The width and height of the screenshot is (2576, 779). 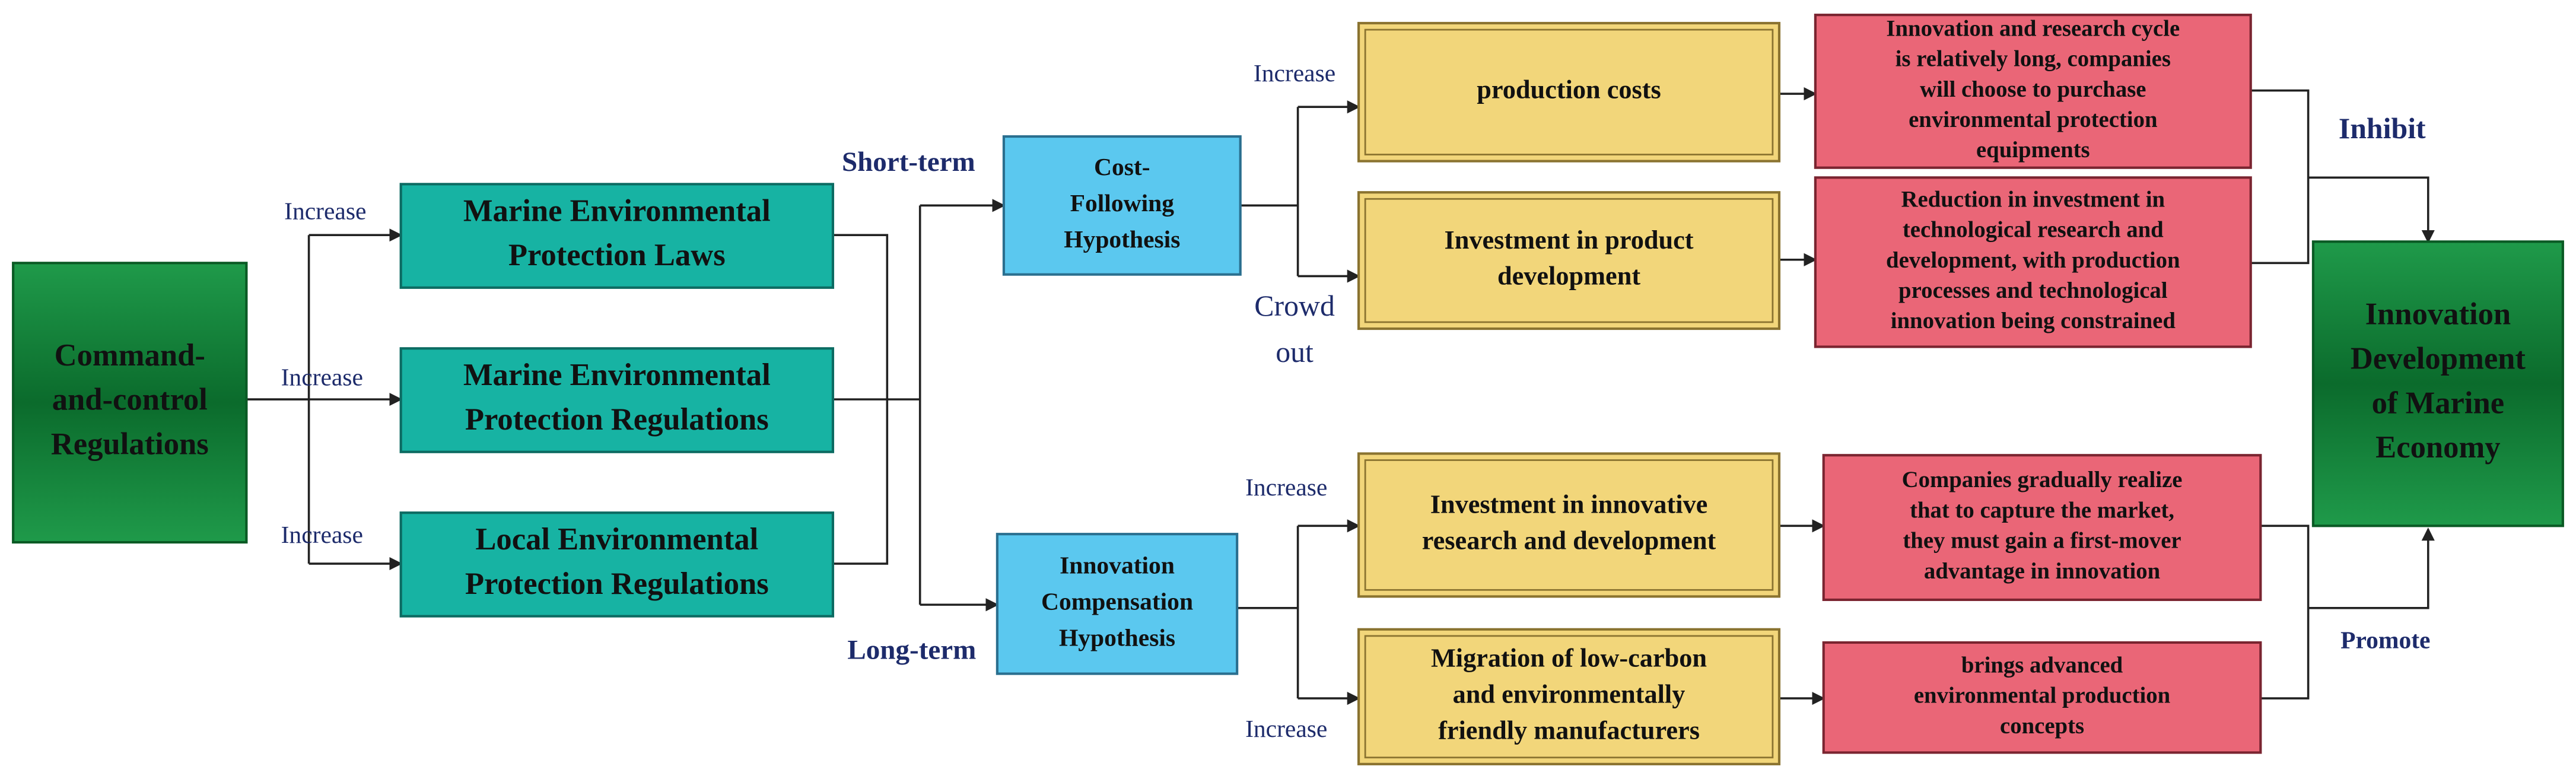 I want to click on edge-label: Promote, so click(x=2385, y=639).